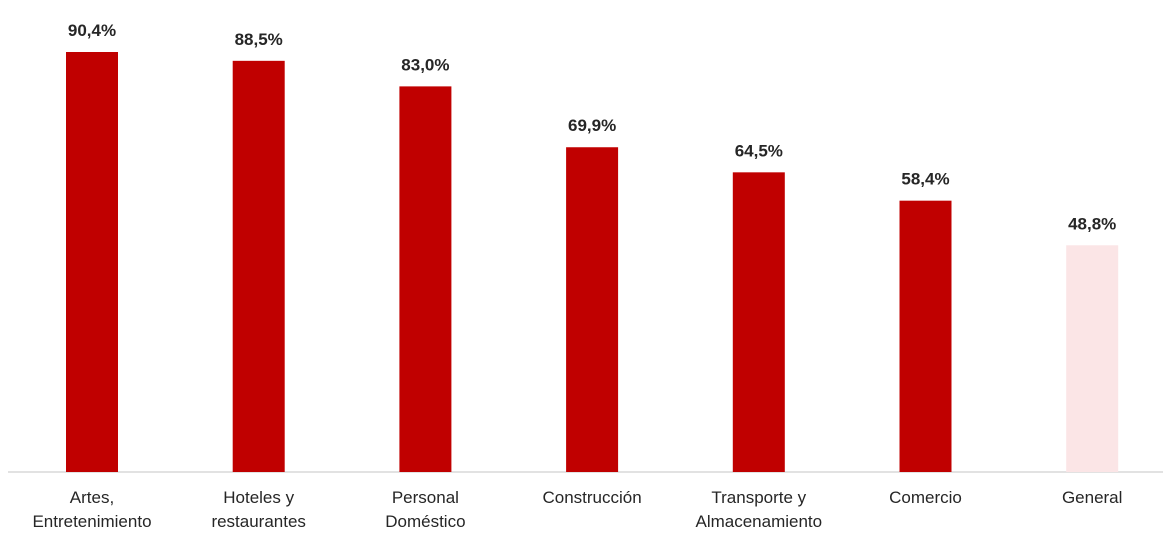 The image size is (1163, 542). What do you see at coordinates (1092, 223) in the screenshot?
I see `data-label: 48,8%` at bounding box center [1092, 223].